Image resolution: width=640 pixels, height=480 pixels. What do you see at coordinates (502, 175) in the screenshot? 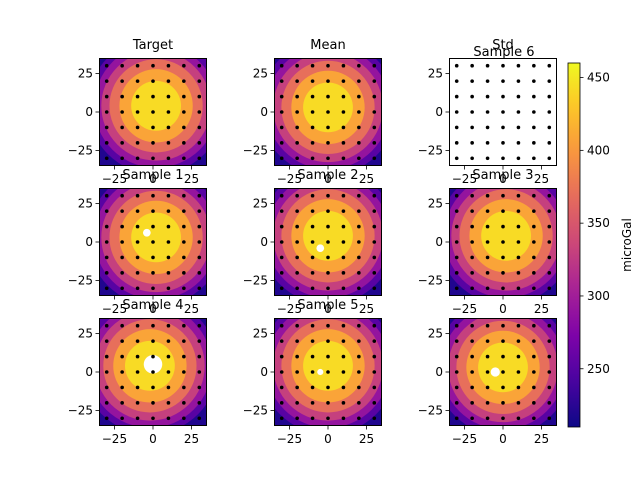
I see `subplot-title: Sample 3` at bounding box center [502, 175].